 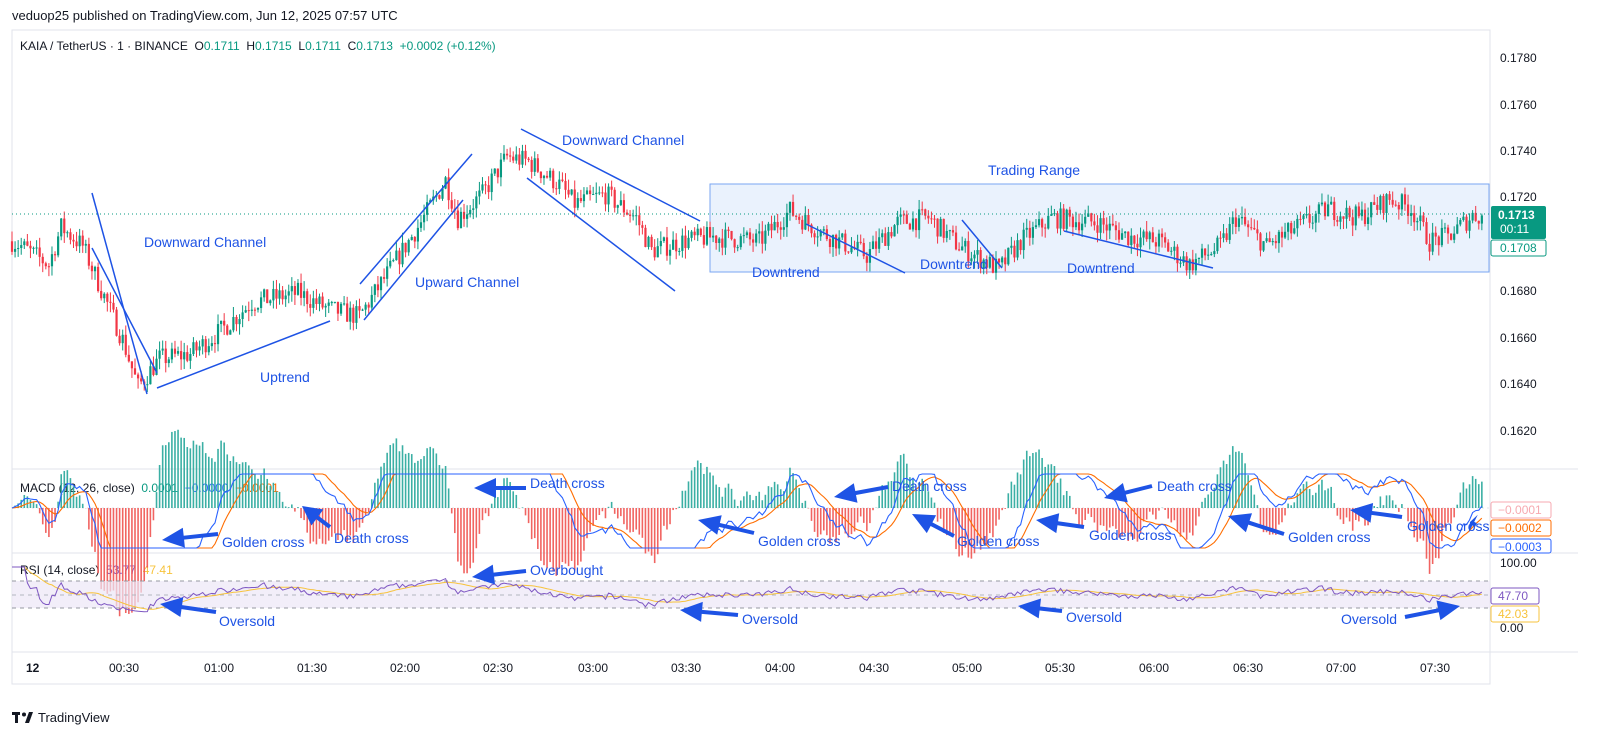 I want to click on anno-macd-golden-3: Golden cross, so click(x=998, y=541).